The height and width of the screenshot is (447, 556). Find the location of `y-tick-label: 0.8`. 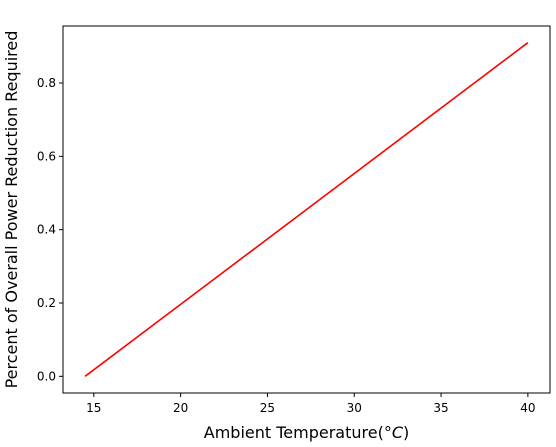

y-tick-label: 0.8 is located at coordinates (46, 83).